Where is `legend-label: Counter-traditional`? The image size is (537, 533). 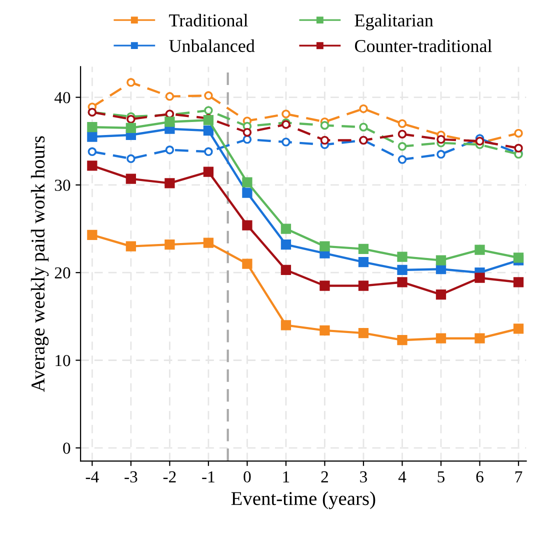
legend-label: Counter-traditional is located at coordinates (423, 45).